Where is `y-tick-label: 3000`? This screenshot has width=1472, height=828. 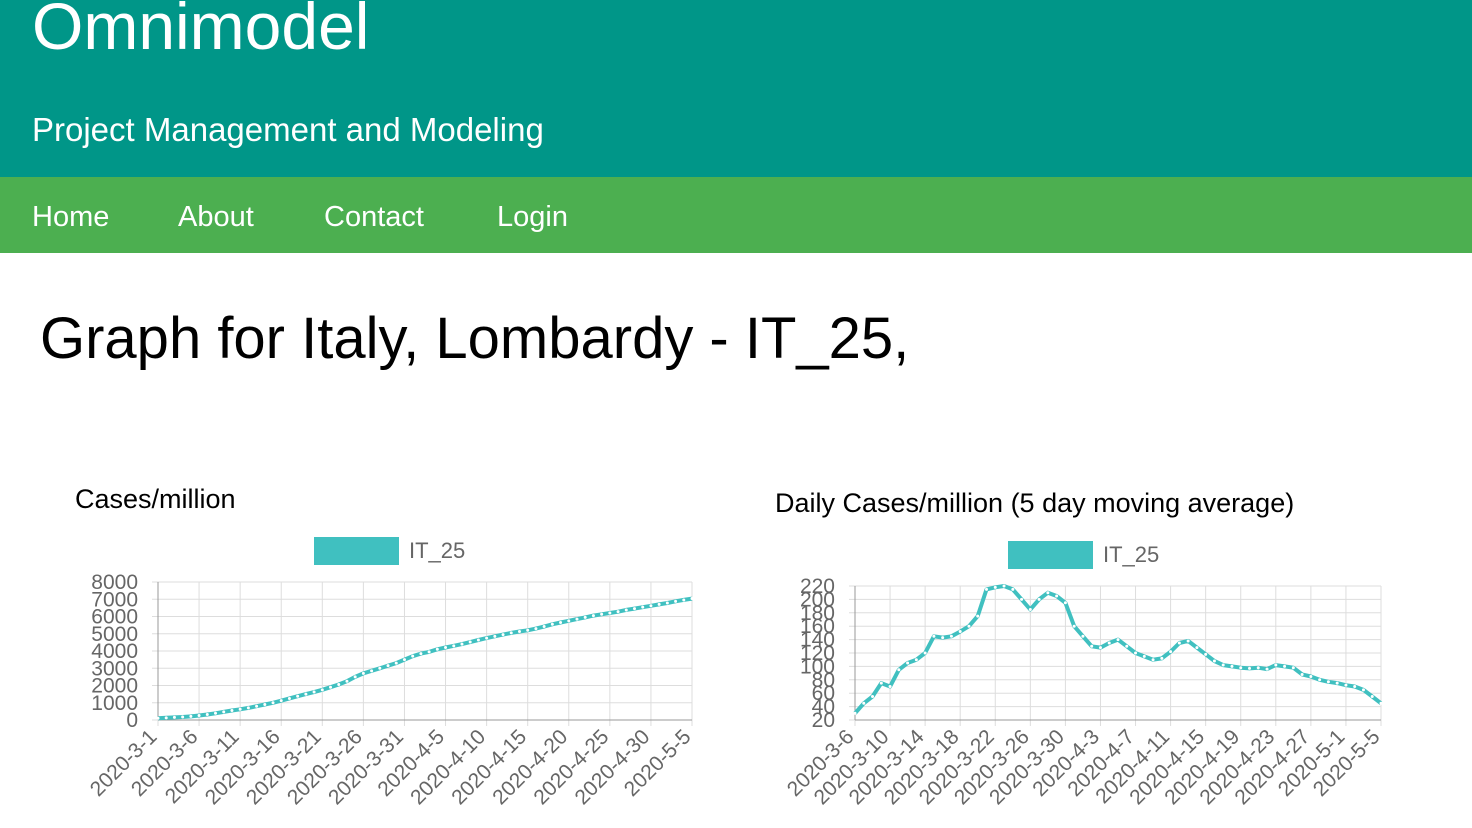 y-tick-label: 3000 is located at coordinates (114, 668).